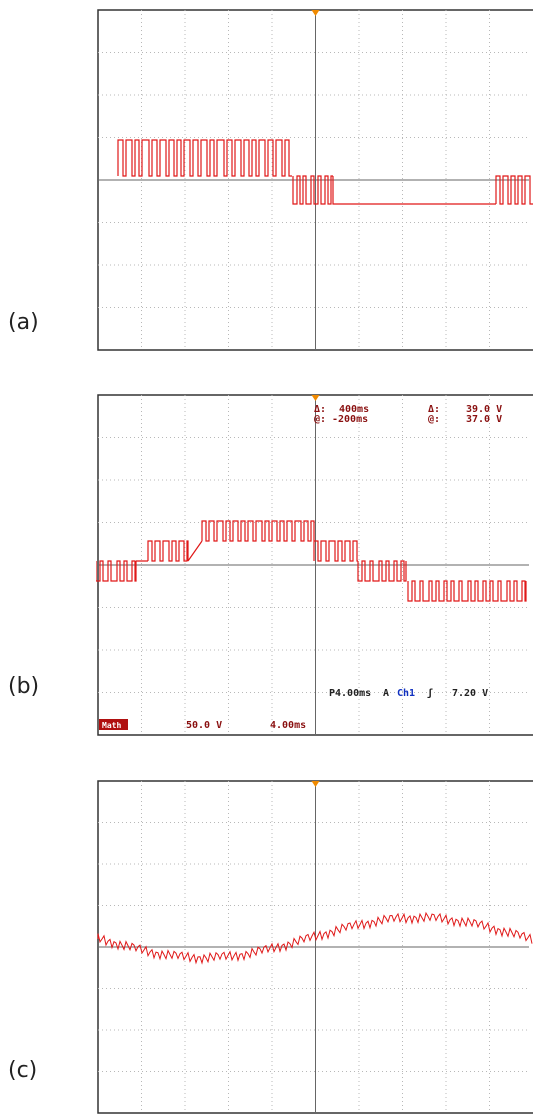  Describe the element at coordinates (434, 419) in the screenshot. I see `readout-at-v-sym: @:` at that location.